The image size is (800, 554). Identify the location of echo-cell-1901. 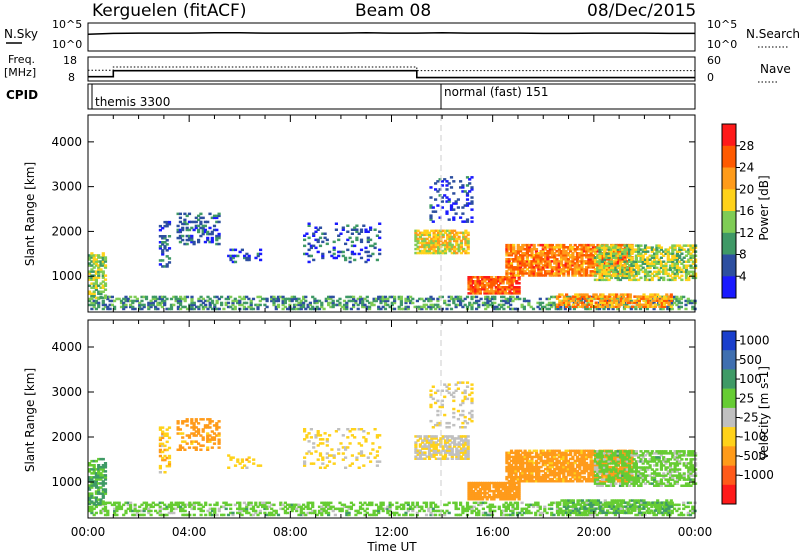
(534, 271).